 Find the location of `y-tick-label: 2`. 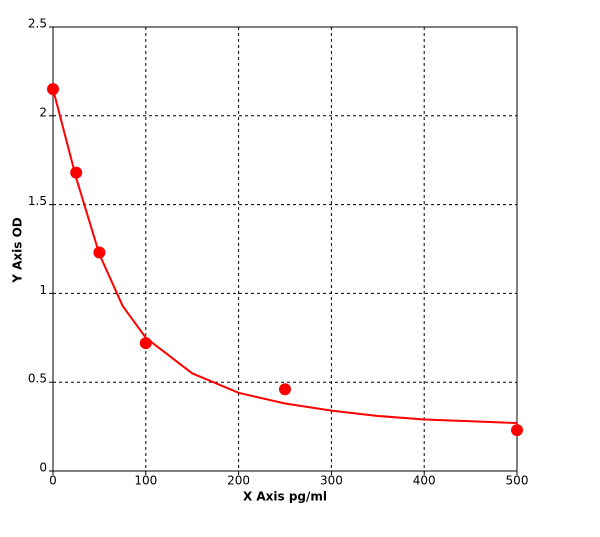

y-tick-label: 2 is located at coordinates (43, 112).